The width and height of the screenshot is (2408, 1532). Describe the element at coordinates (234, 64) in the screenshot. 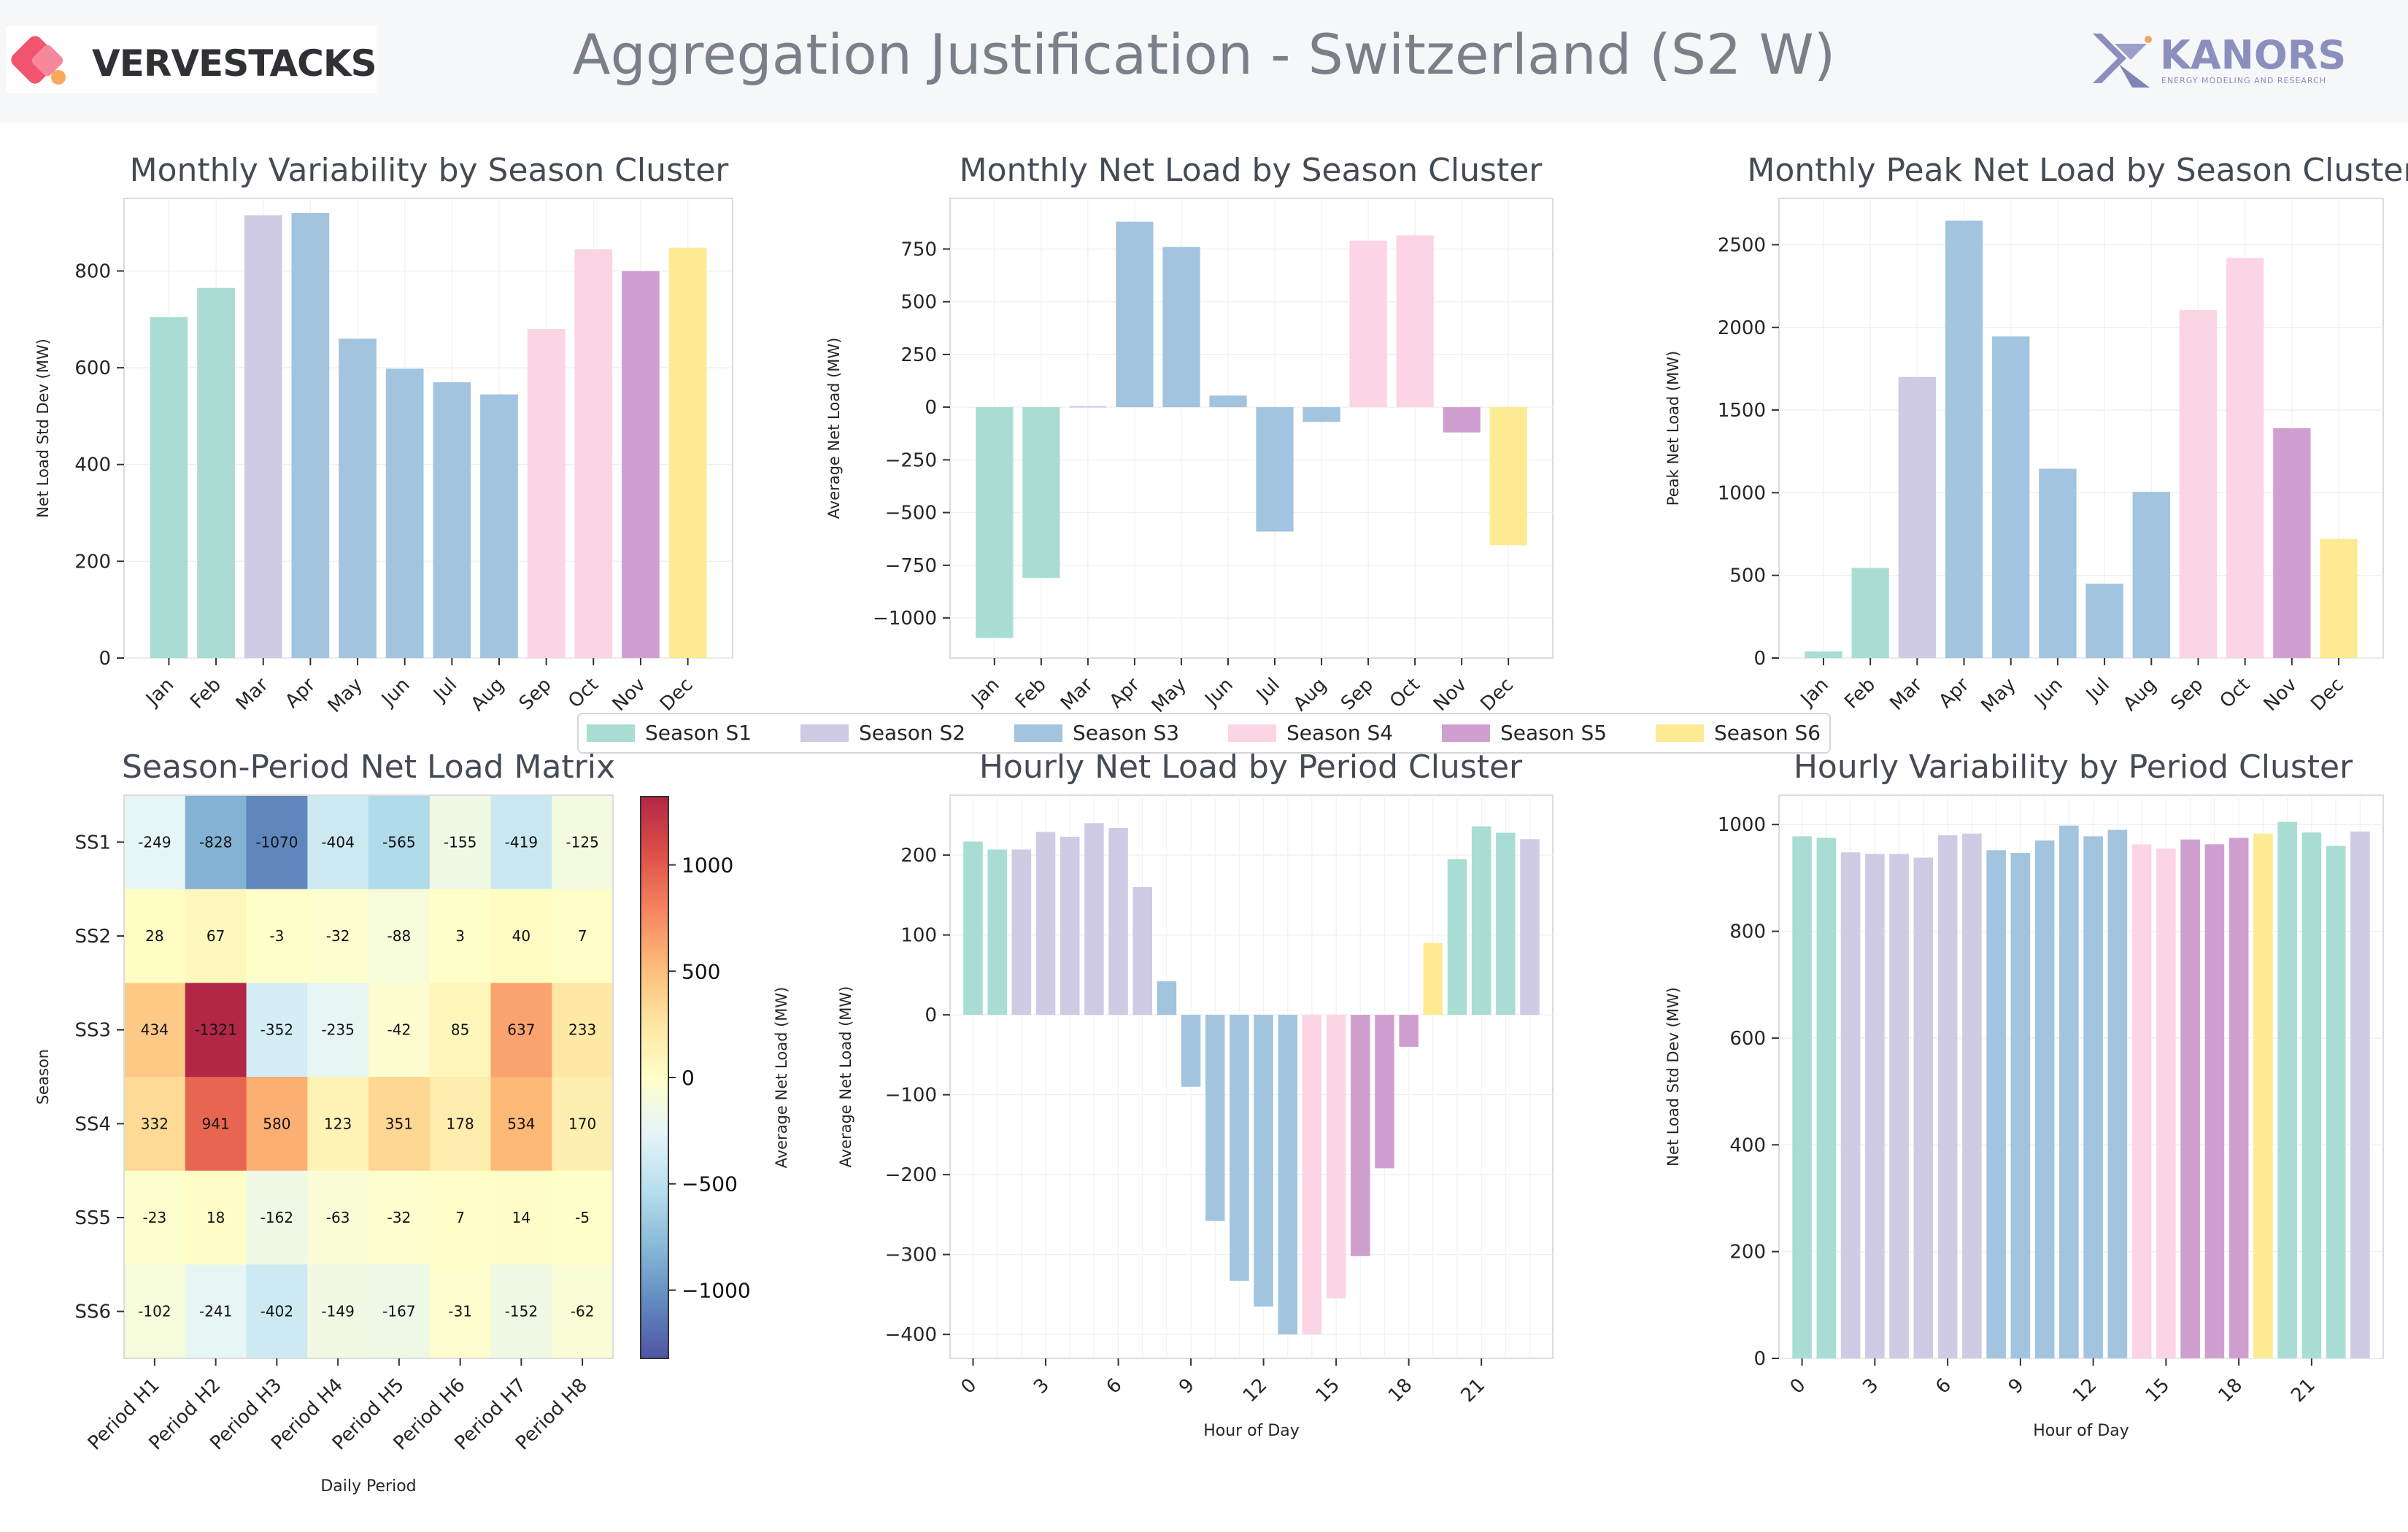

I see `vervestacks-logo-text: VERVESTACKS` at that location.